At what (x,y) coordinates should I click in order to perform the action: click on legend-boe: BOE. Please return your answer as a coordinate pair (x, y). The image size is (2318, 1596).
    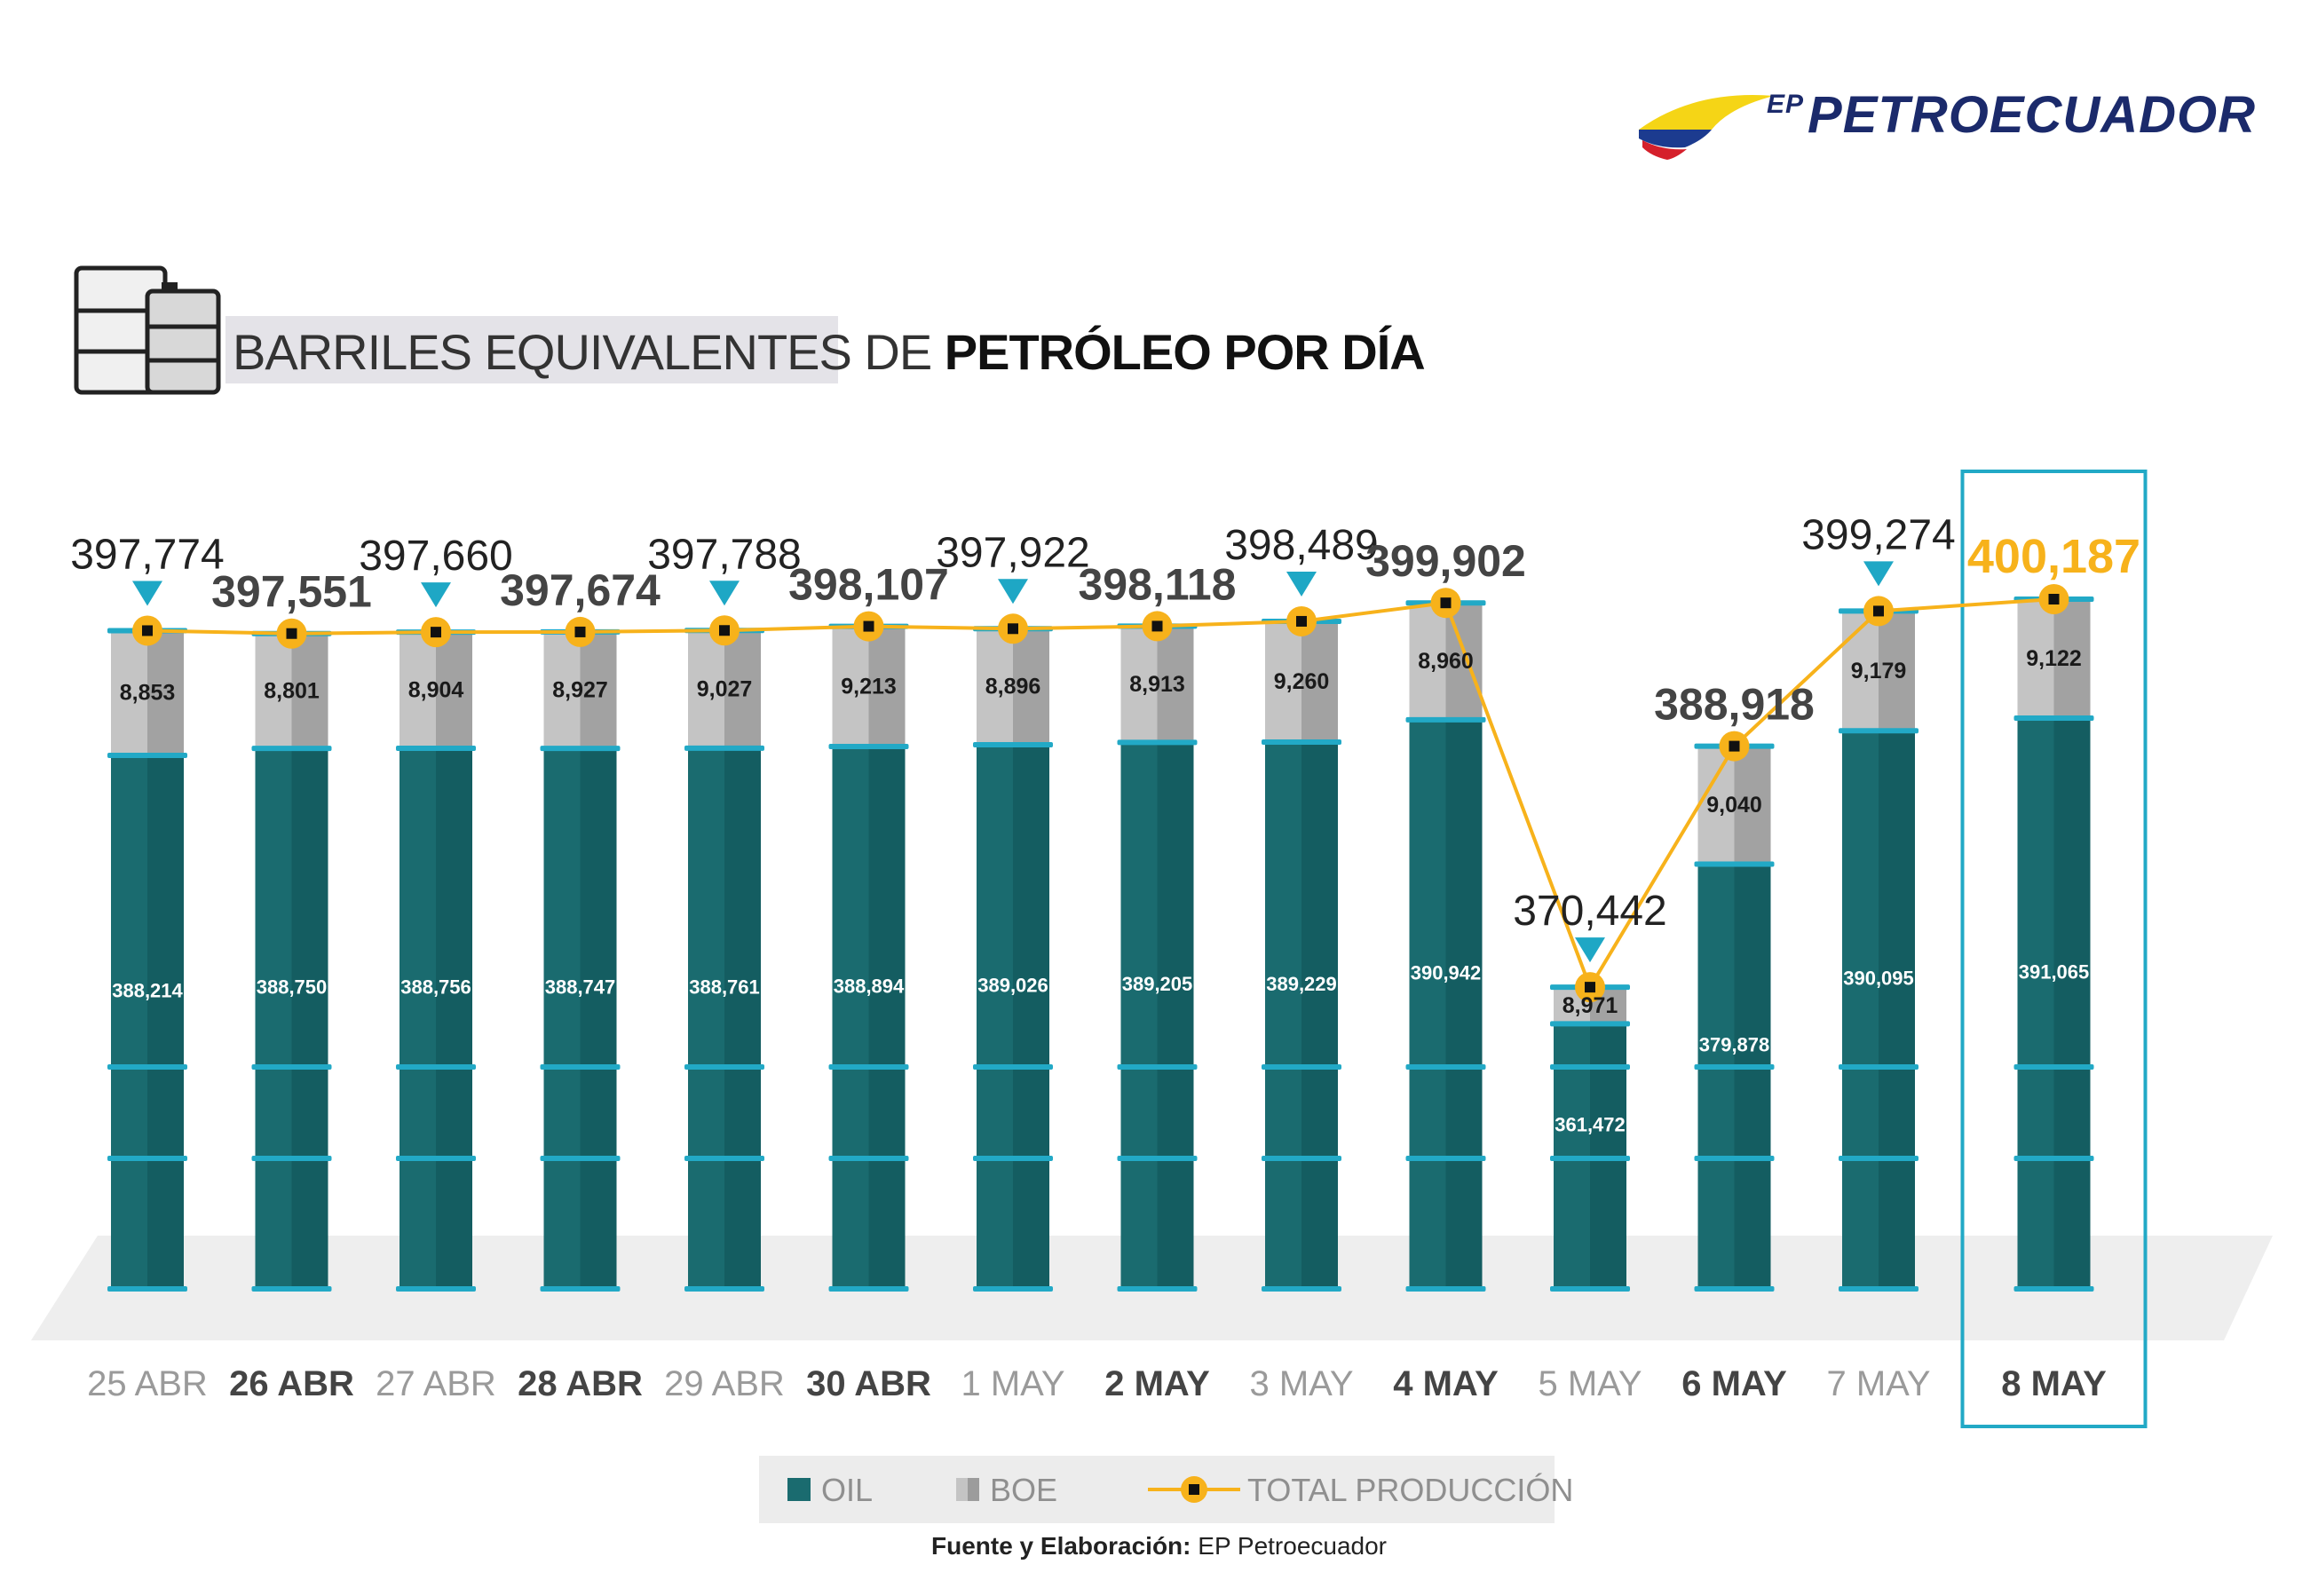
    Looking at the image, I should click on (1006, 1490).